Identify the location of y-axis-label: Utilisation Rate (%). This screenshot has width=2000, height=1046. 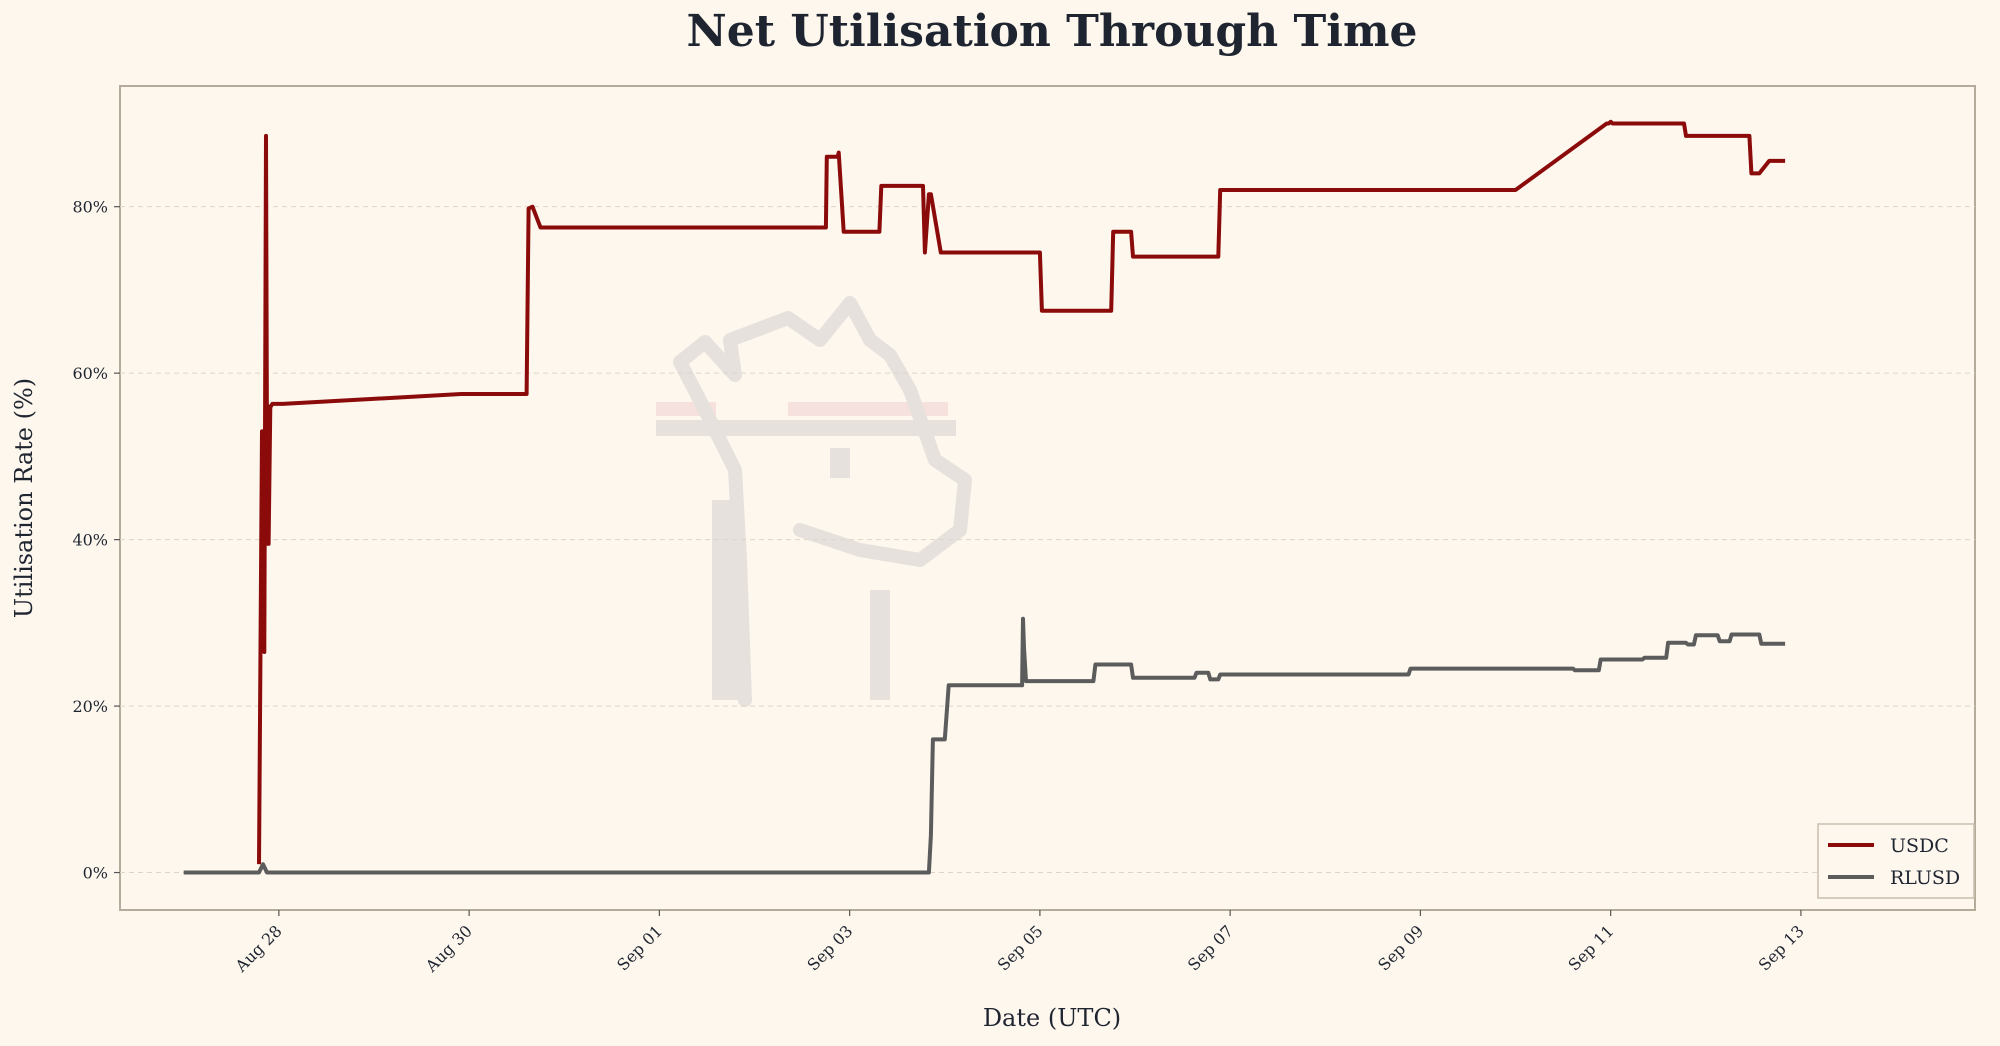
(24, 498).